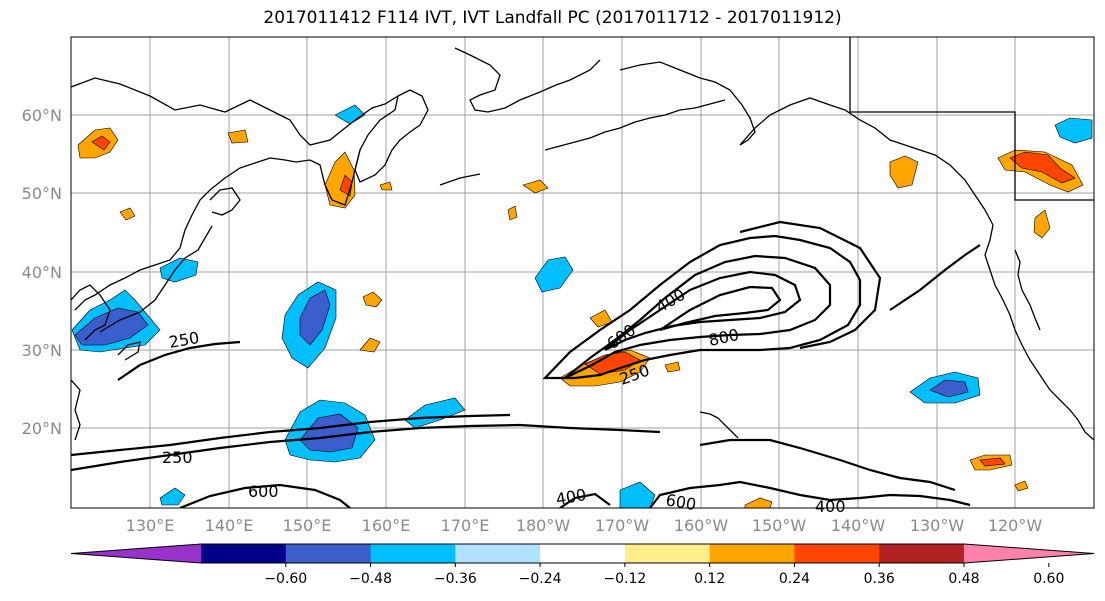 This screenshot has width=1105, height=601. Describe the element at coordinates (1015, 525) in the screenshot. I see `lon-label: 120°W` at that location.